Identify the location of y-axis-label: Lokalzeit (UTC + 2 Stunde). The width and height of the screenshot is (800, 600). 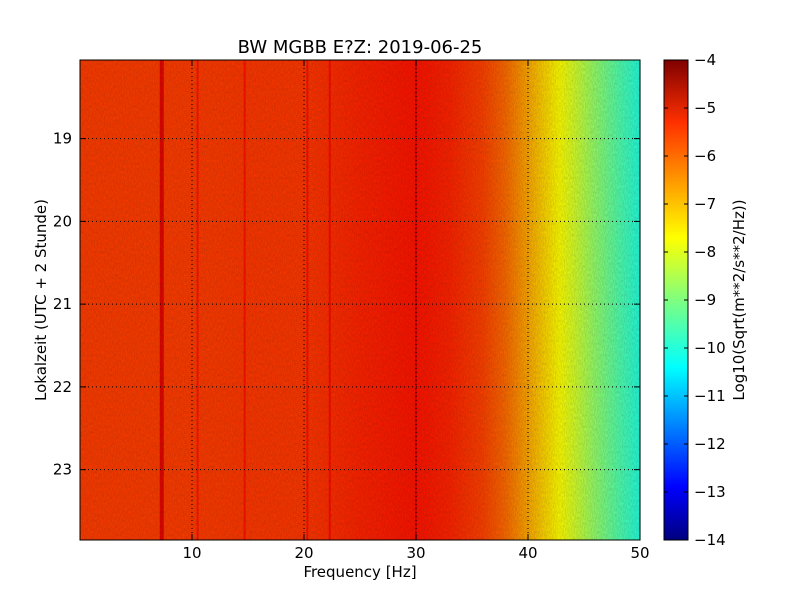
(41, 300).